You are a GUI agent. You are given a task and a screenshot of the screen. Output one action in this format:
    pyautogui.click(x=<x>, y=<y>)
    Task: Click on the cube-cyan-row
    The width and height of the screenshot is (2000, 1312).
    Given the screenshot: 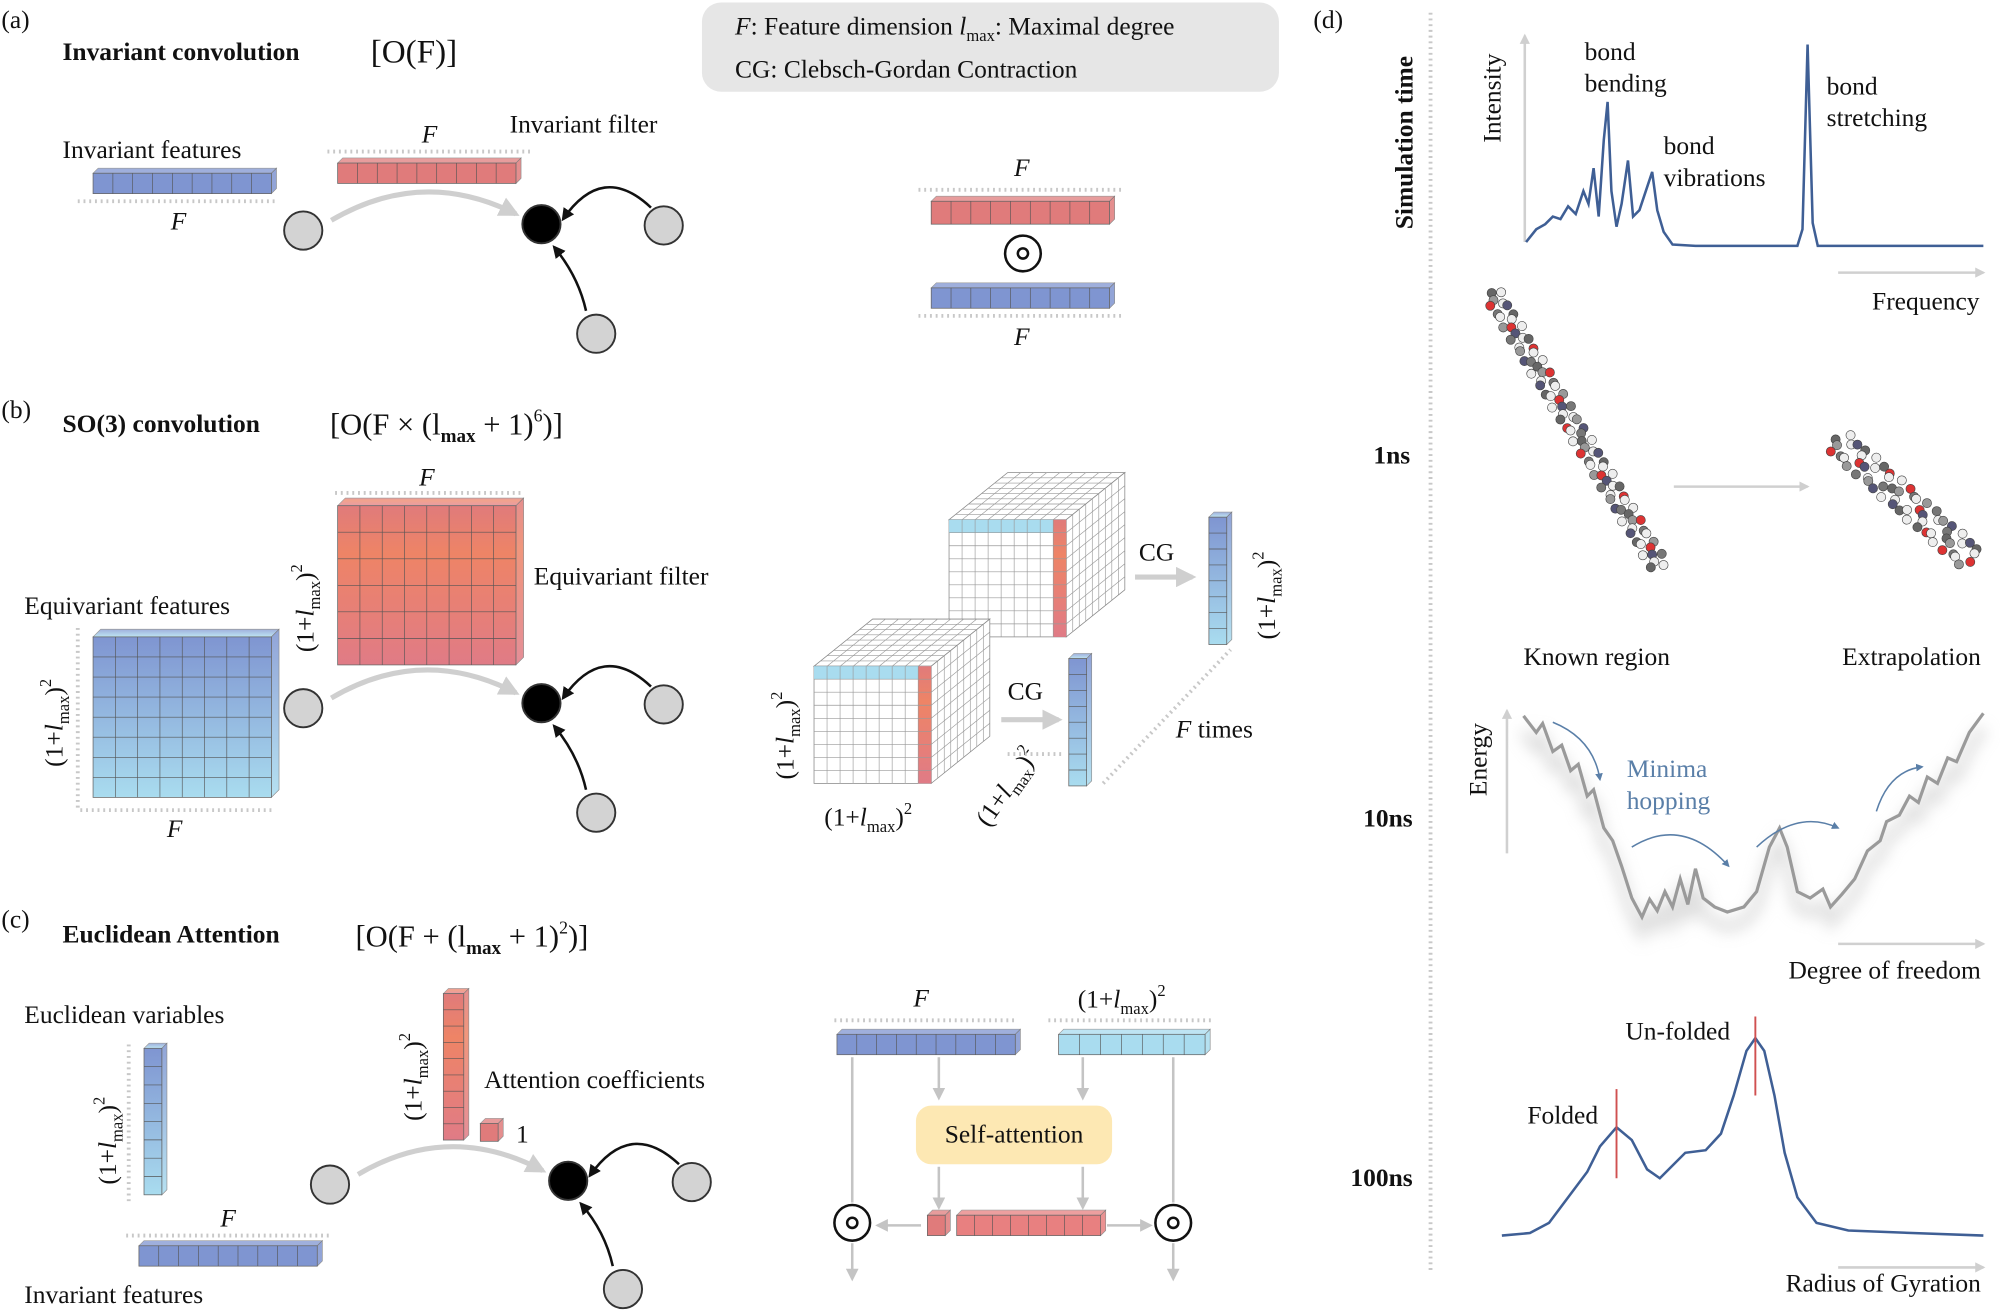 What is the action you would take?
    pyautogui.click(x=873, y=673)
    